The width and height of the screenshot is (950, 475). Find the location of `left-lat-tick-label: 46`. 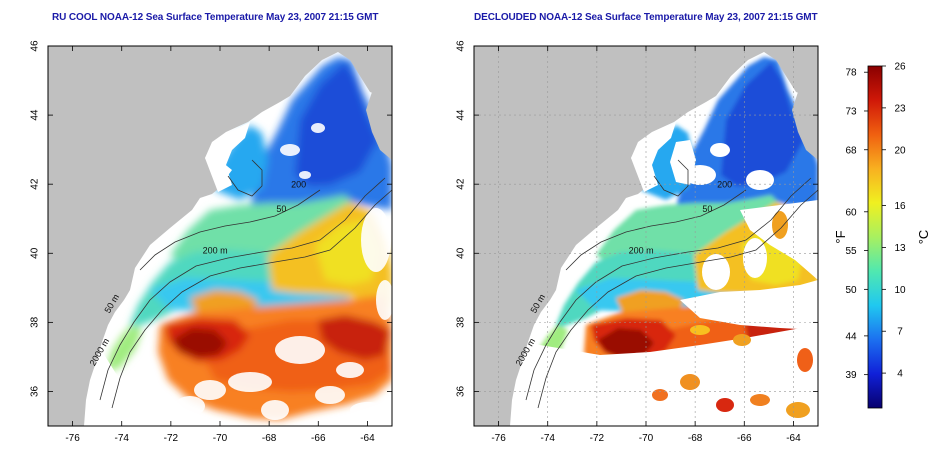

left-lat-tick-label: 46 is located at coordinates (35, 46).